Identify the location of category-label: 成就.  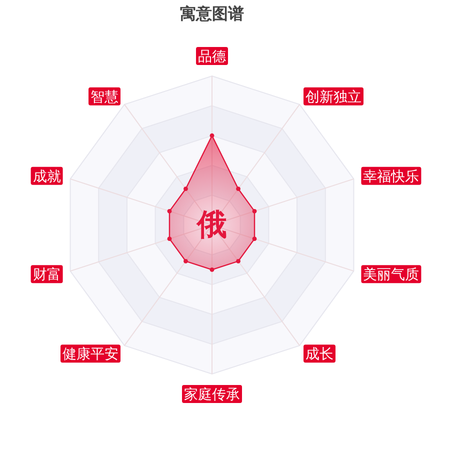
(46, 175).